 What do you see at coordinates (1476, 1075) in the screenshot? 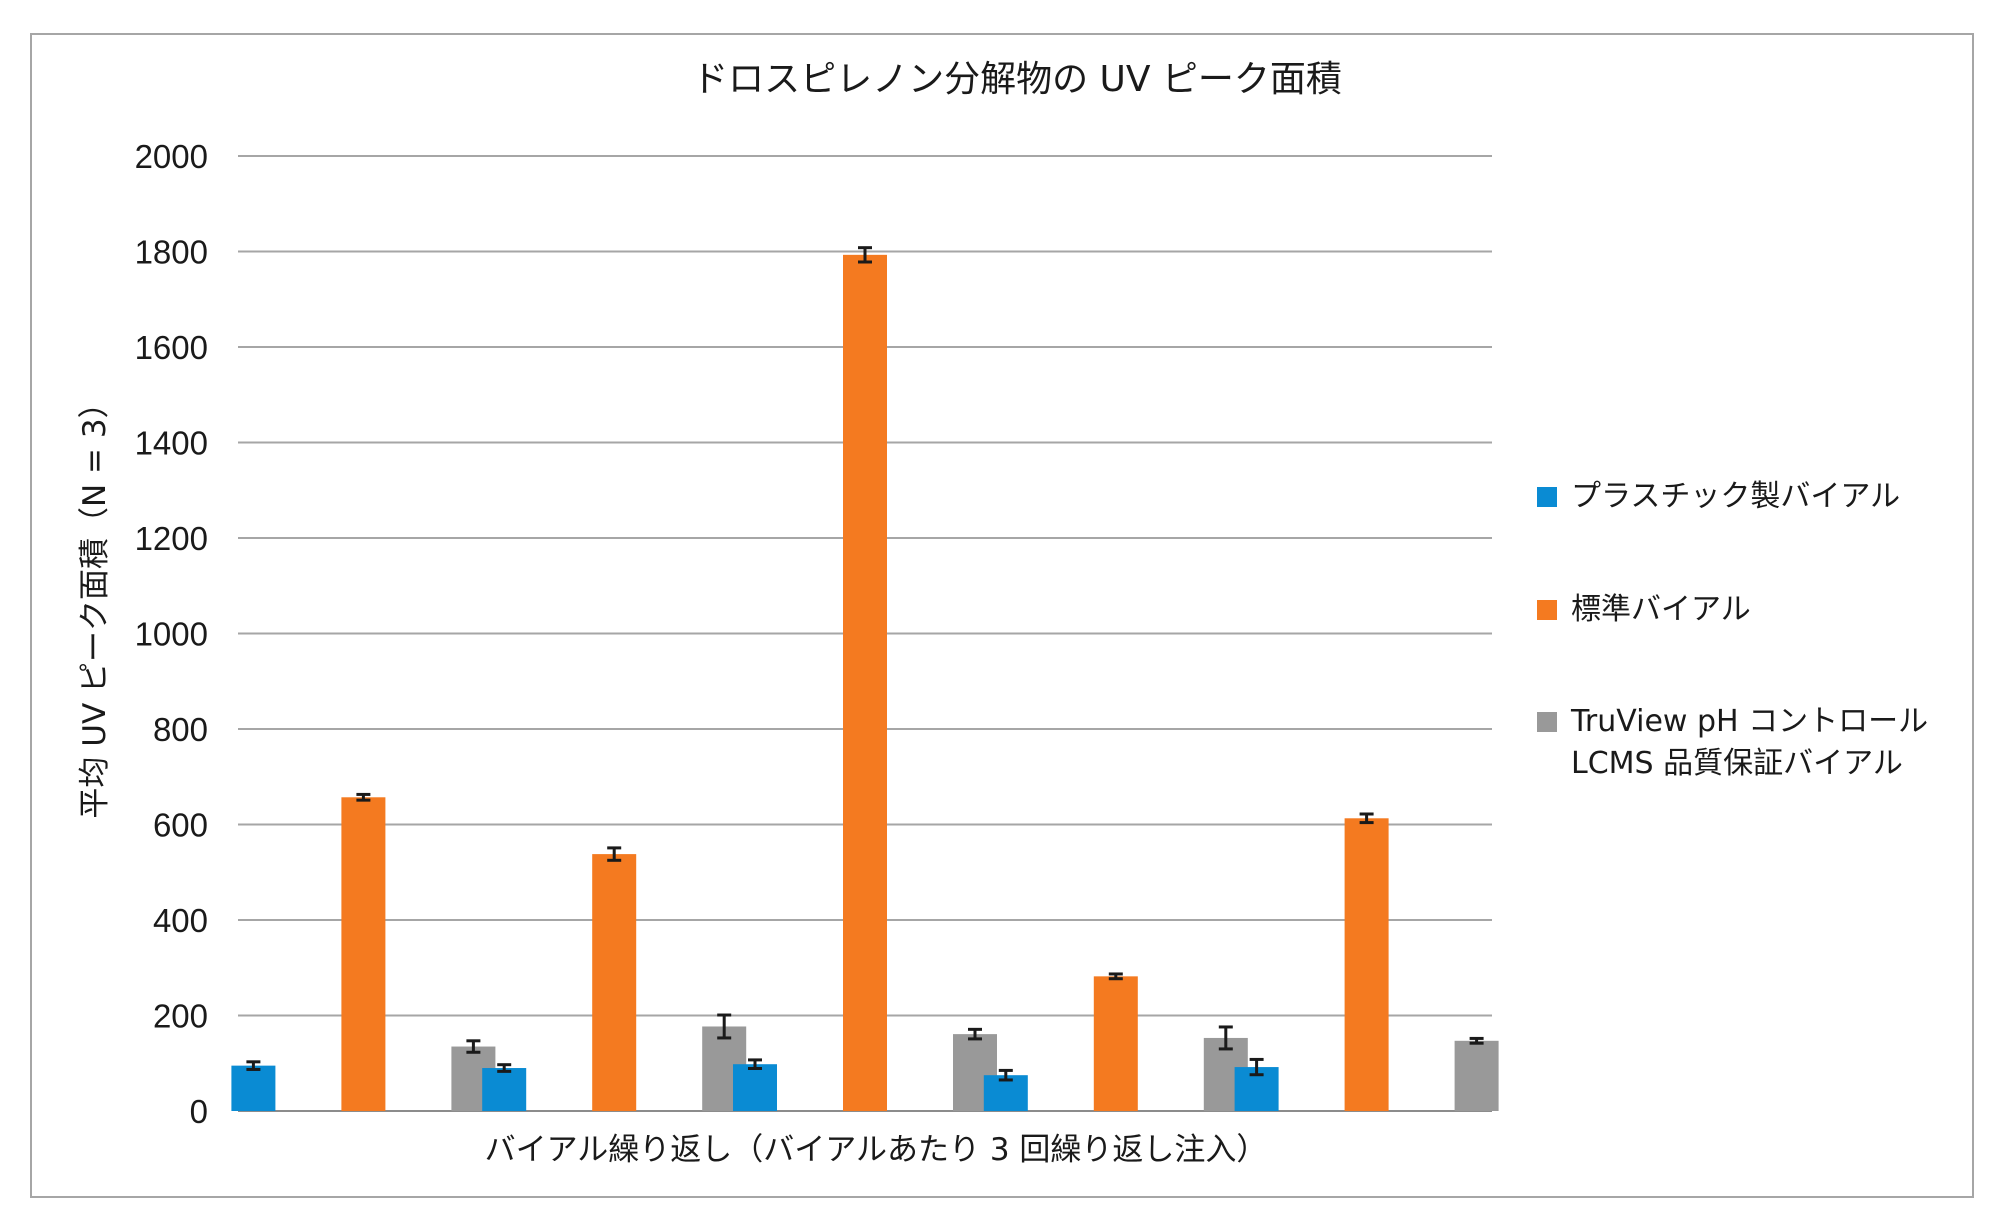
I see `bar-truview-vial` at bounding box center [1476, 1075].